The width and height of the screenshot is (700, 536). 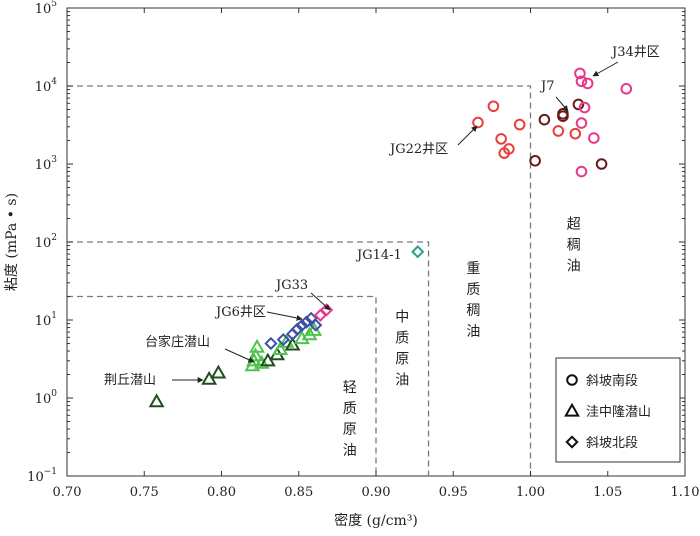 What do you see at coordinates (554, 95) in the screenshot?
I see `annotation: J7` at bounding box center [554, 95].